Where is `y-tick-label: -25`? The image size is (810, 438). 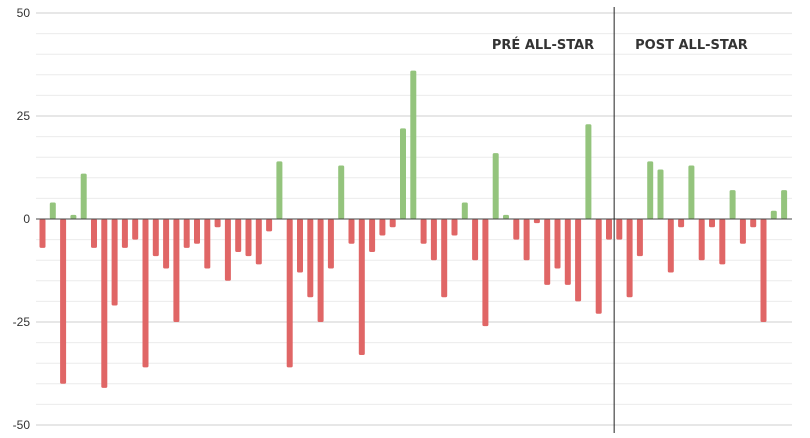
y-tick-label: -25 is located at coordinates (22, 322).